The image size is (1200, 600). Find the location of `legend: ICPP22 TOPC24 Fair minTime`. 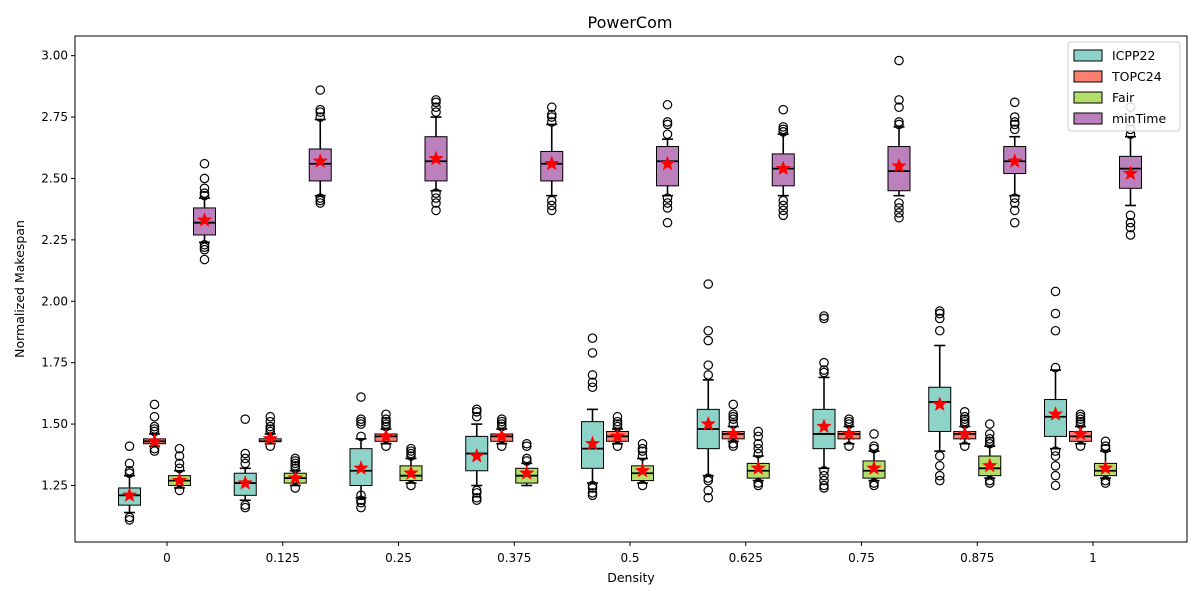

legend: ICPP22 TOPC24 Fair minTime is located at coordinates (1124, 86).